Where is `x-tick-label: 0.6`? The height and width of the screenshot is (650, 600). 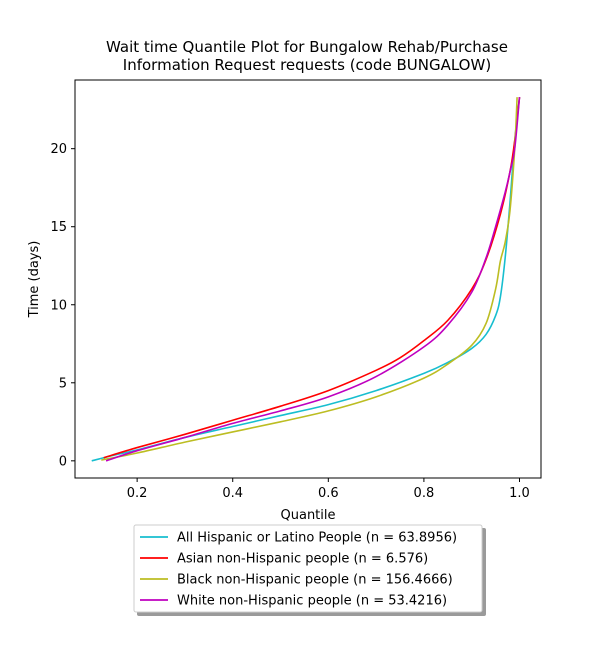 x-tick-label: 0.6 is located at coordinates (328, 493).